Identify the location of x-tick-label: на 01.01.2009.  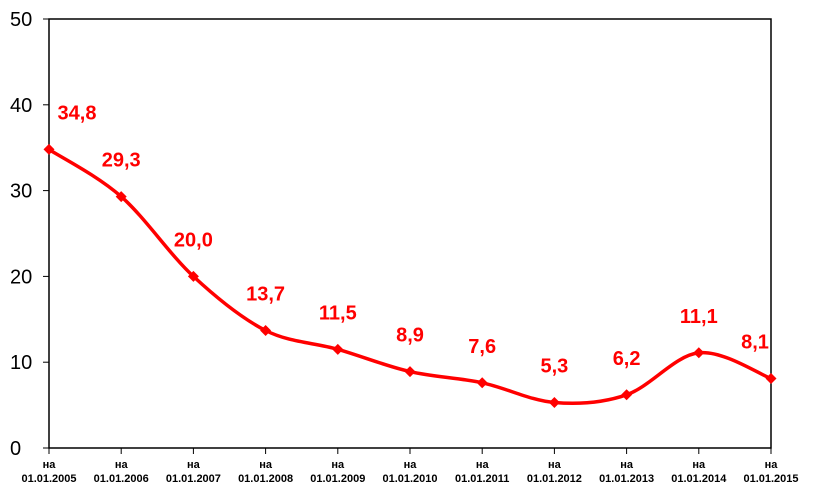
(337, 472).